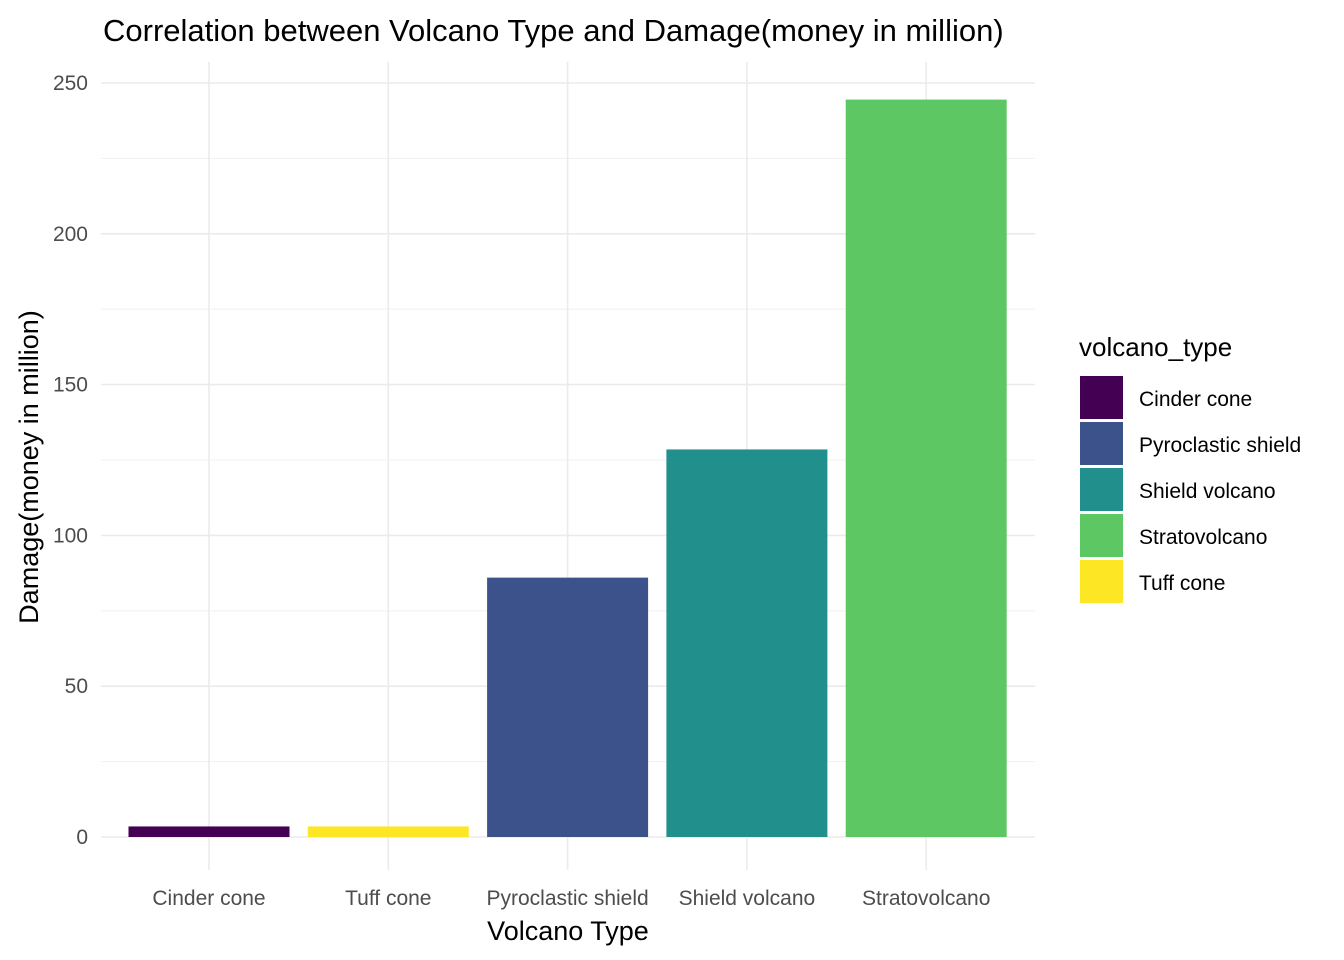  Describe the element at coordinates (1207, 491) in the screenshot. I see `legend-label: Shield volcano` at that location.